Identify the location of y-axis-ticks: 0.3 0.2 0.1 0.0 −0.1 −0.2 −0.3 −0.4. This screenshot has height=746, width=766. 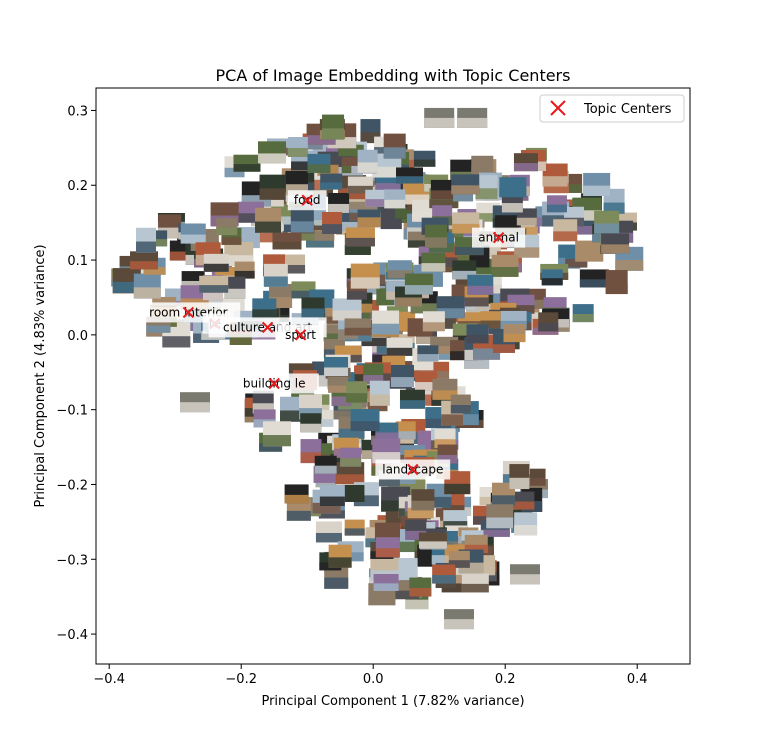
(76, 373).